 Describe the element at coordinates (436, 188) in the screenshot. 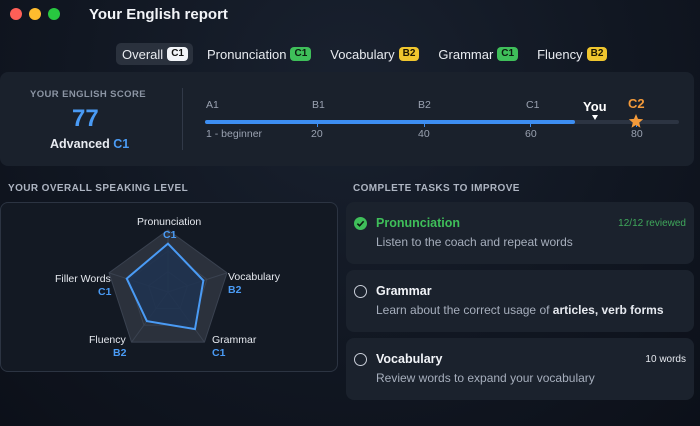

I see `tasks-heading: COMPLETE TASKS TO IMPROVE` at that location.